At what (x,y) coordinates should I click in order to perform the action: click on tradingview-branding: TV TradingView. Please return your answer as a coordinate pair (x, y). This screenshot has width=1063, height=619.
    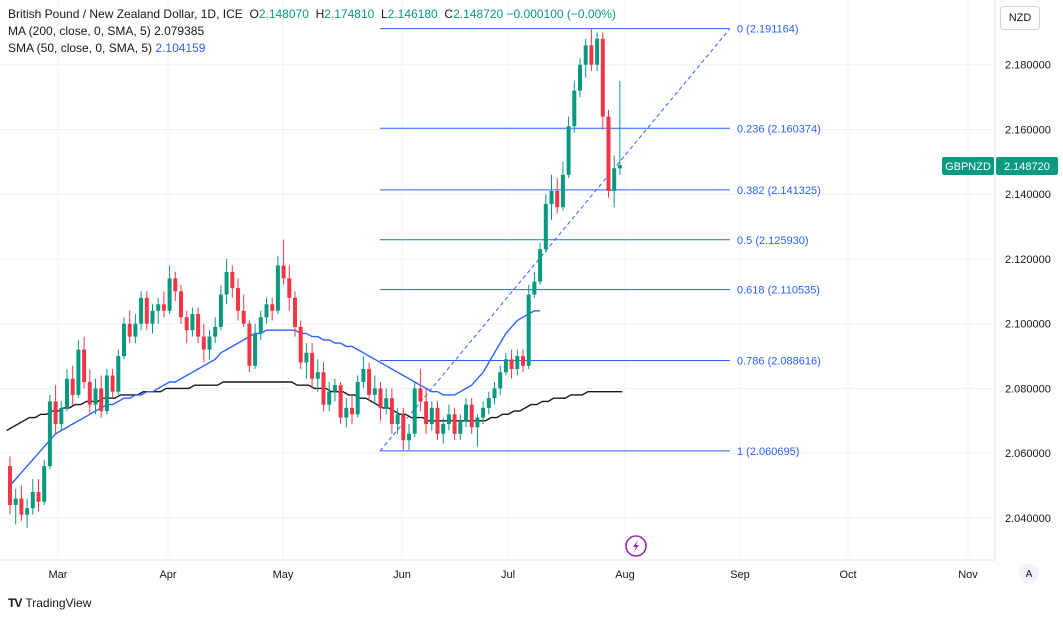
    Looking at the image, I should click on (49, 603).